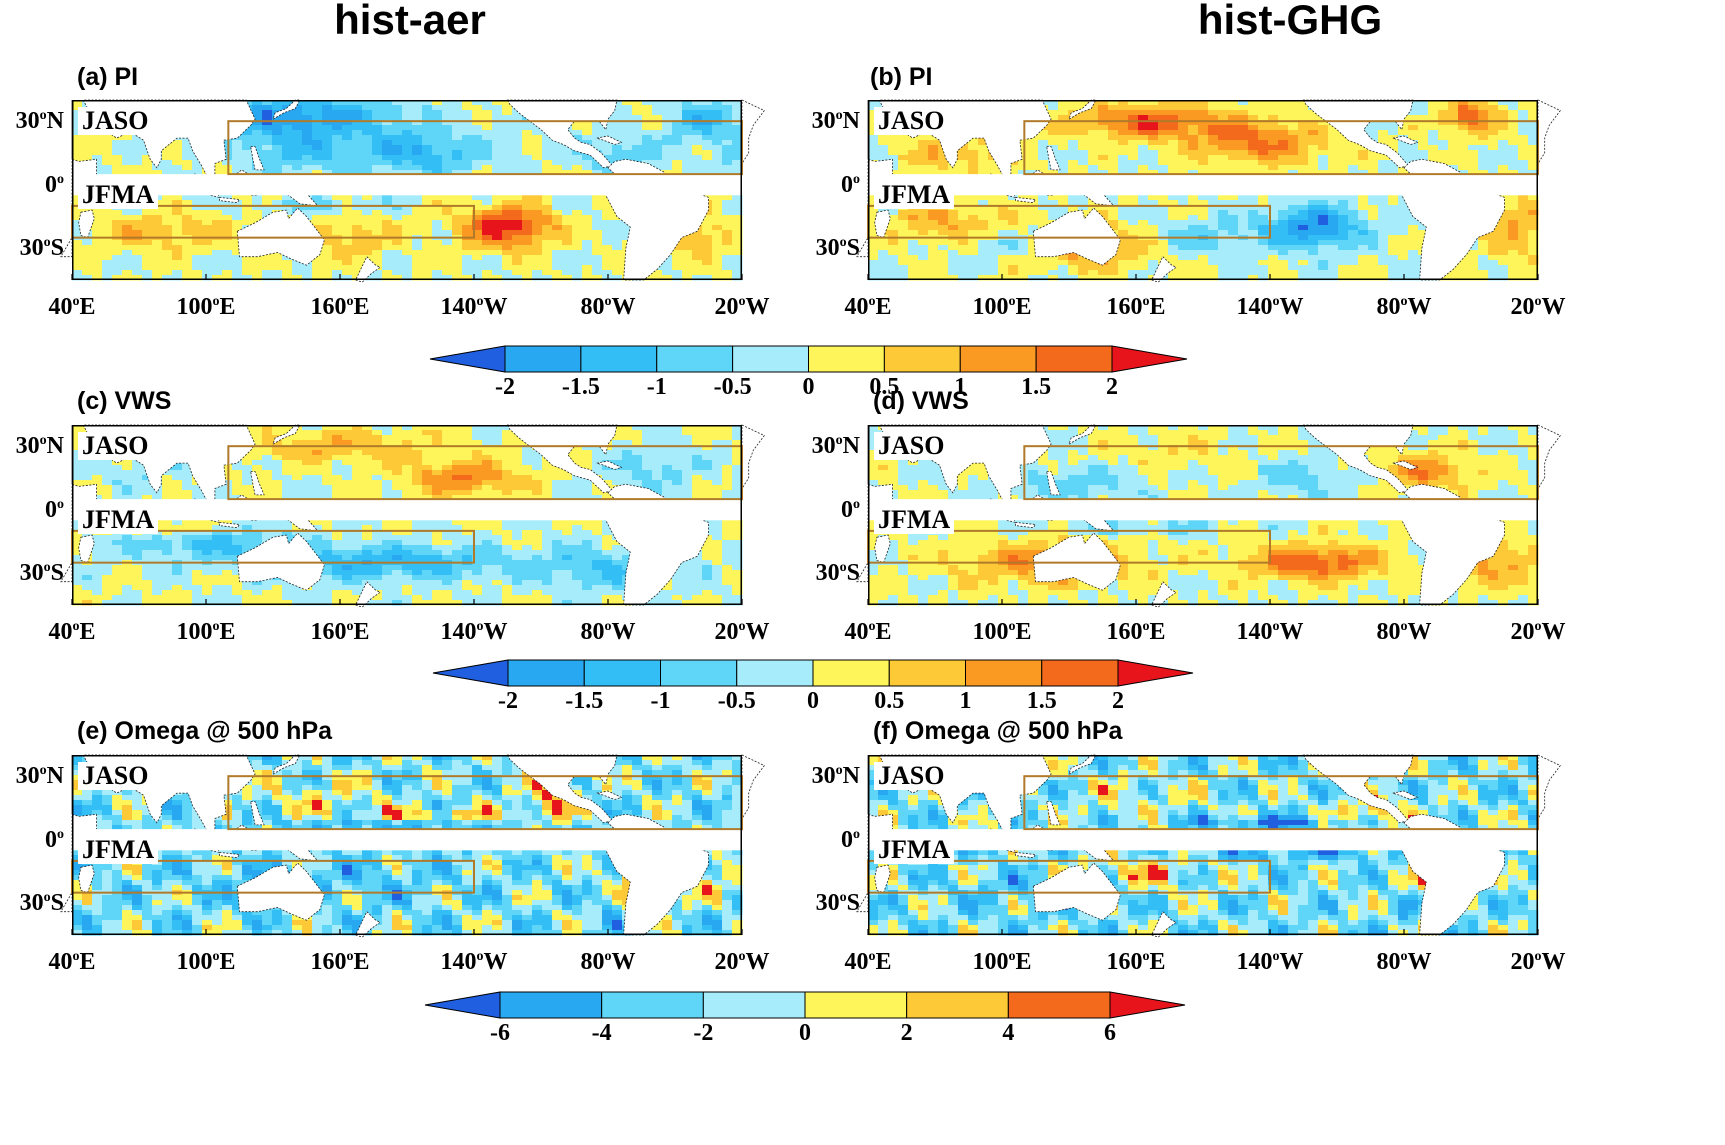  I want to click on map-panel-f, so click(1208, 846).